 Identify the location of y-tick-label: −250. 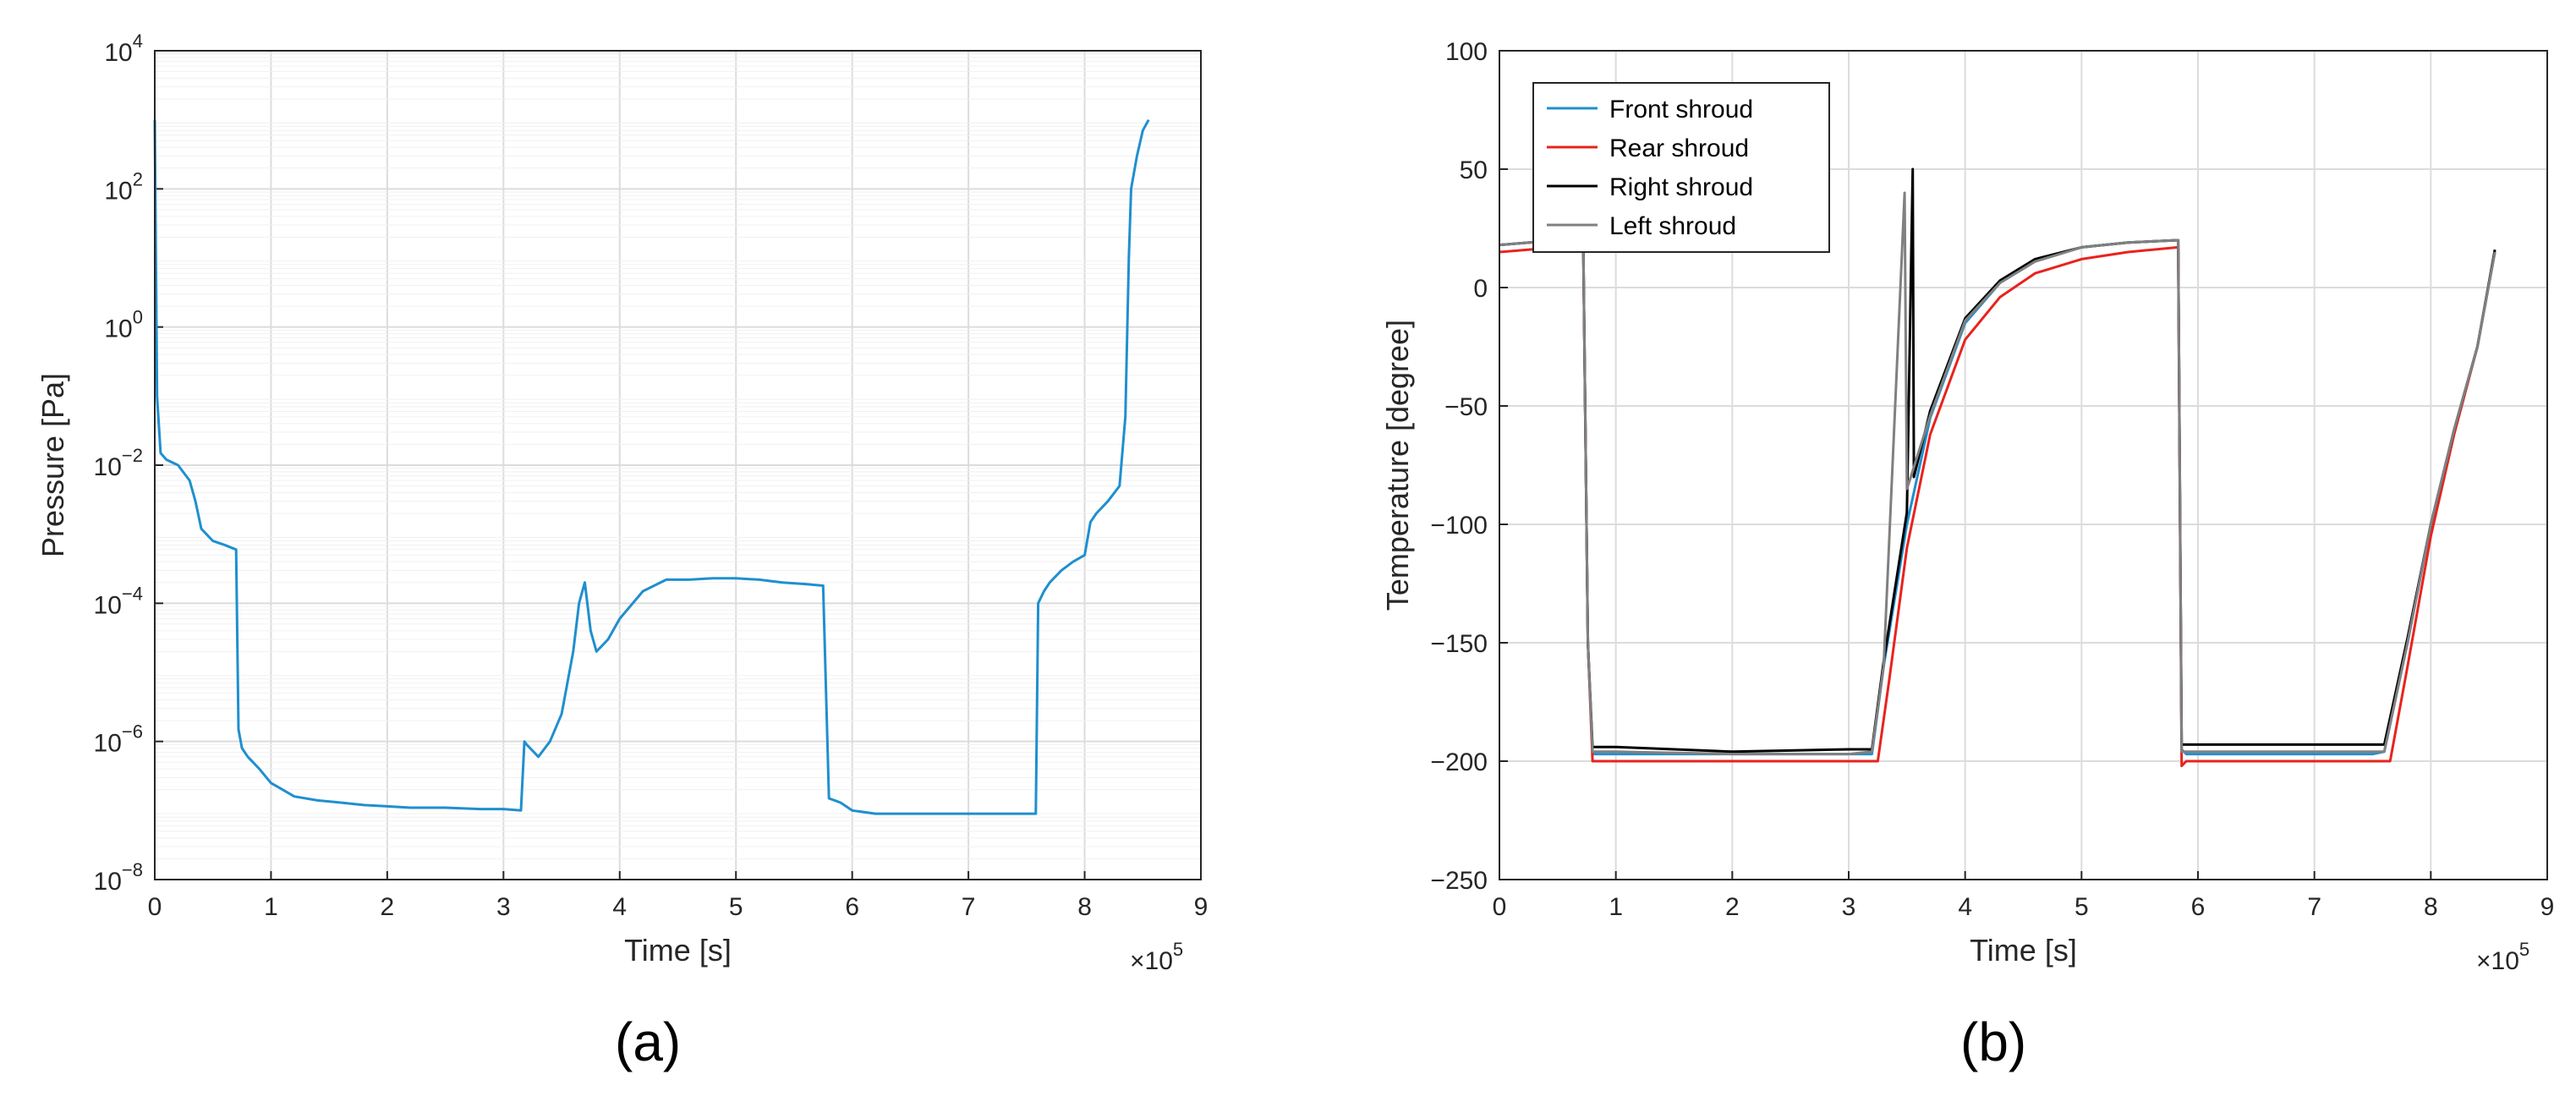
(1459, 881).